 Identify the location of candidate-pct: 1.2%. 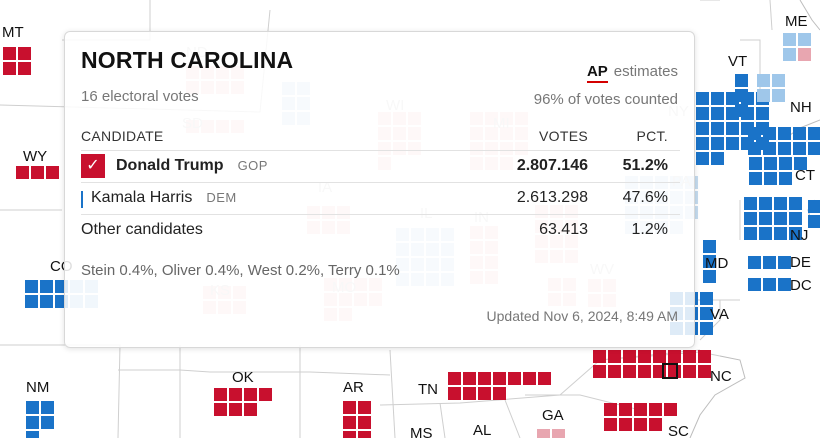
(649, 229).